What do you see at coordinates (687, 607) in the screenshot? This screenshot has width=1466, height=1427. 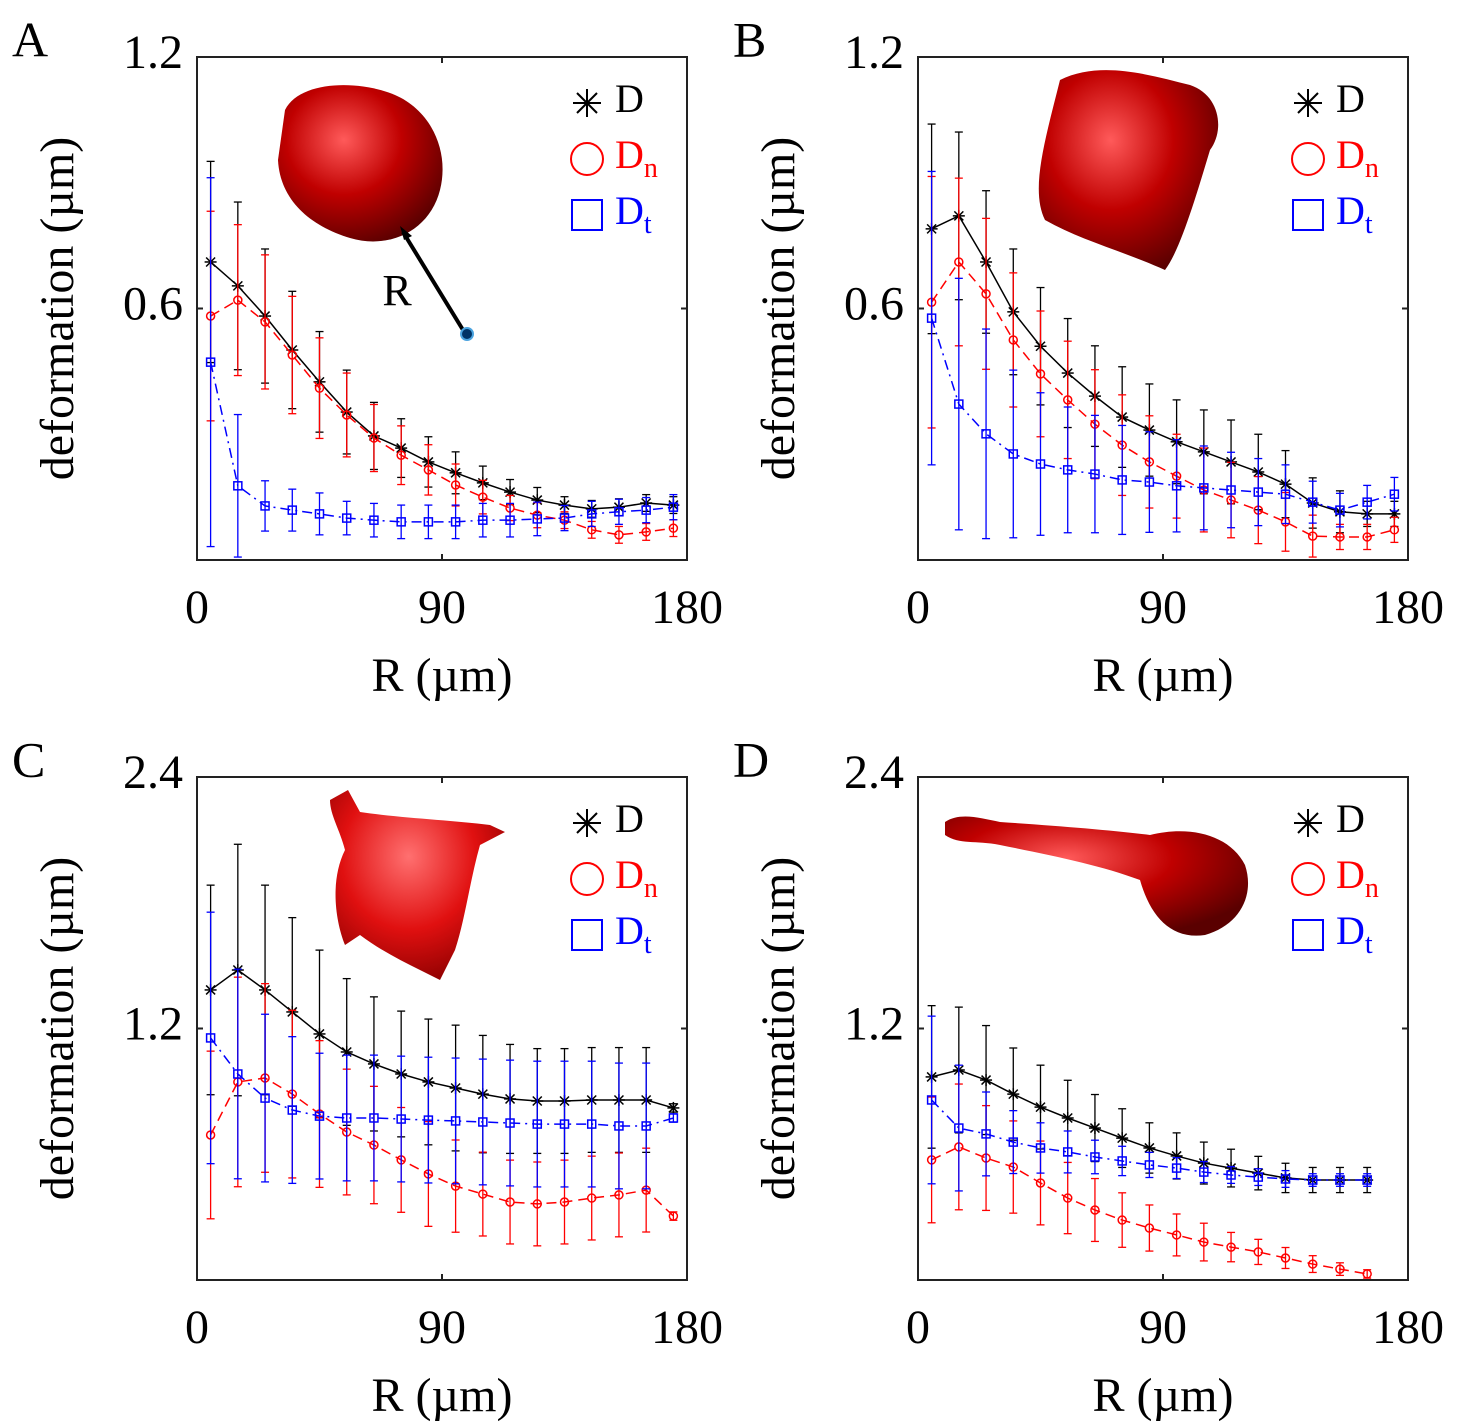 I see `x-tick-label: 180` at bounding box center [687, 607].